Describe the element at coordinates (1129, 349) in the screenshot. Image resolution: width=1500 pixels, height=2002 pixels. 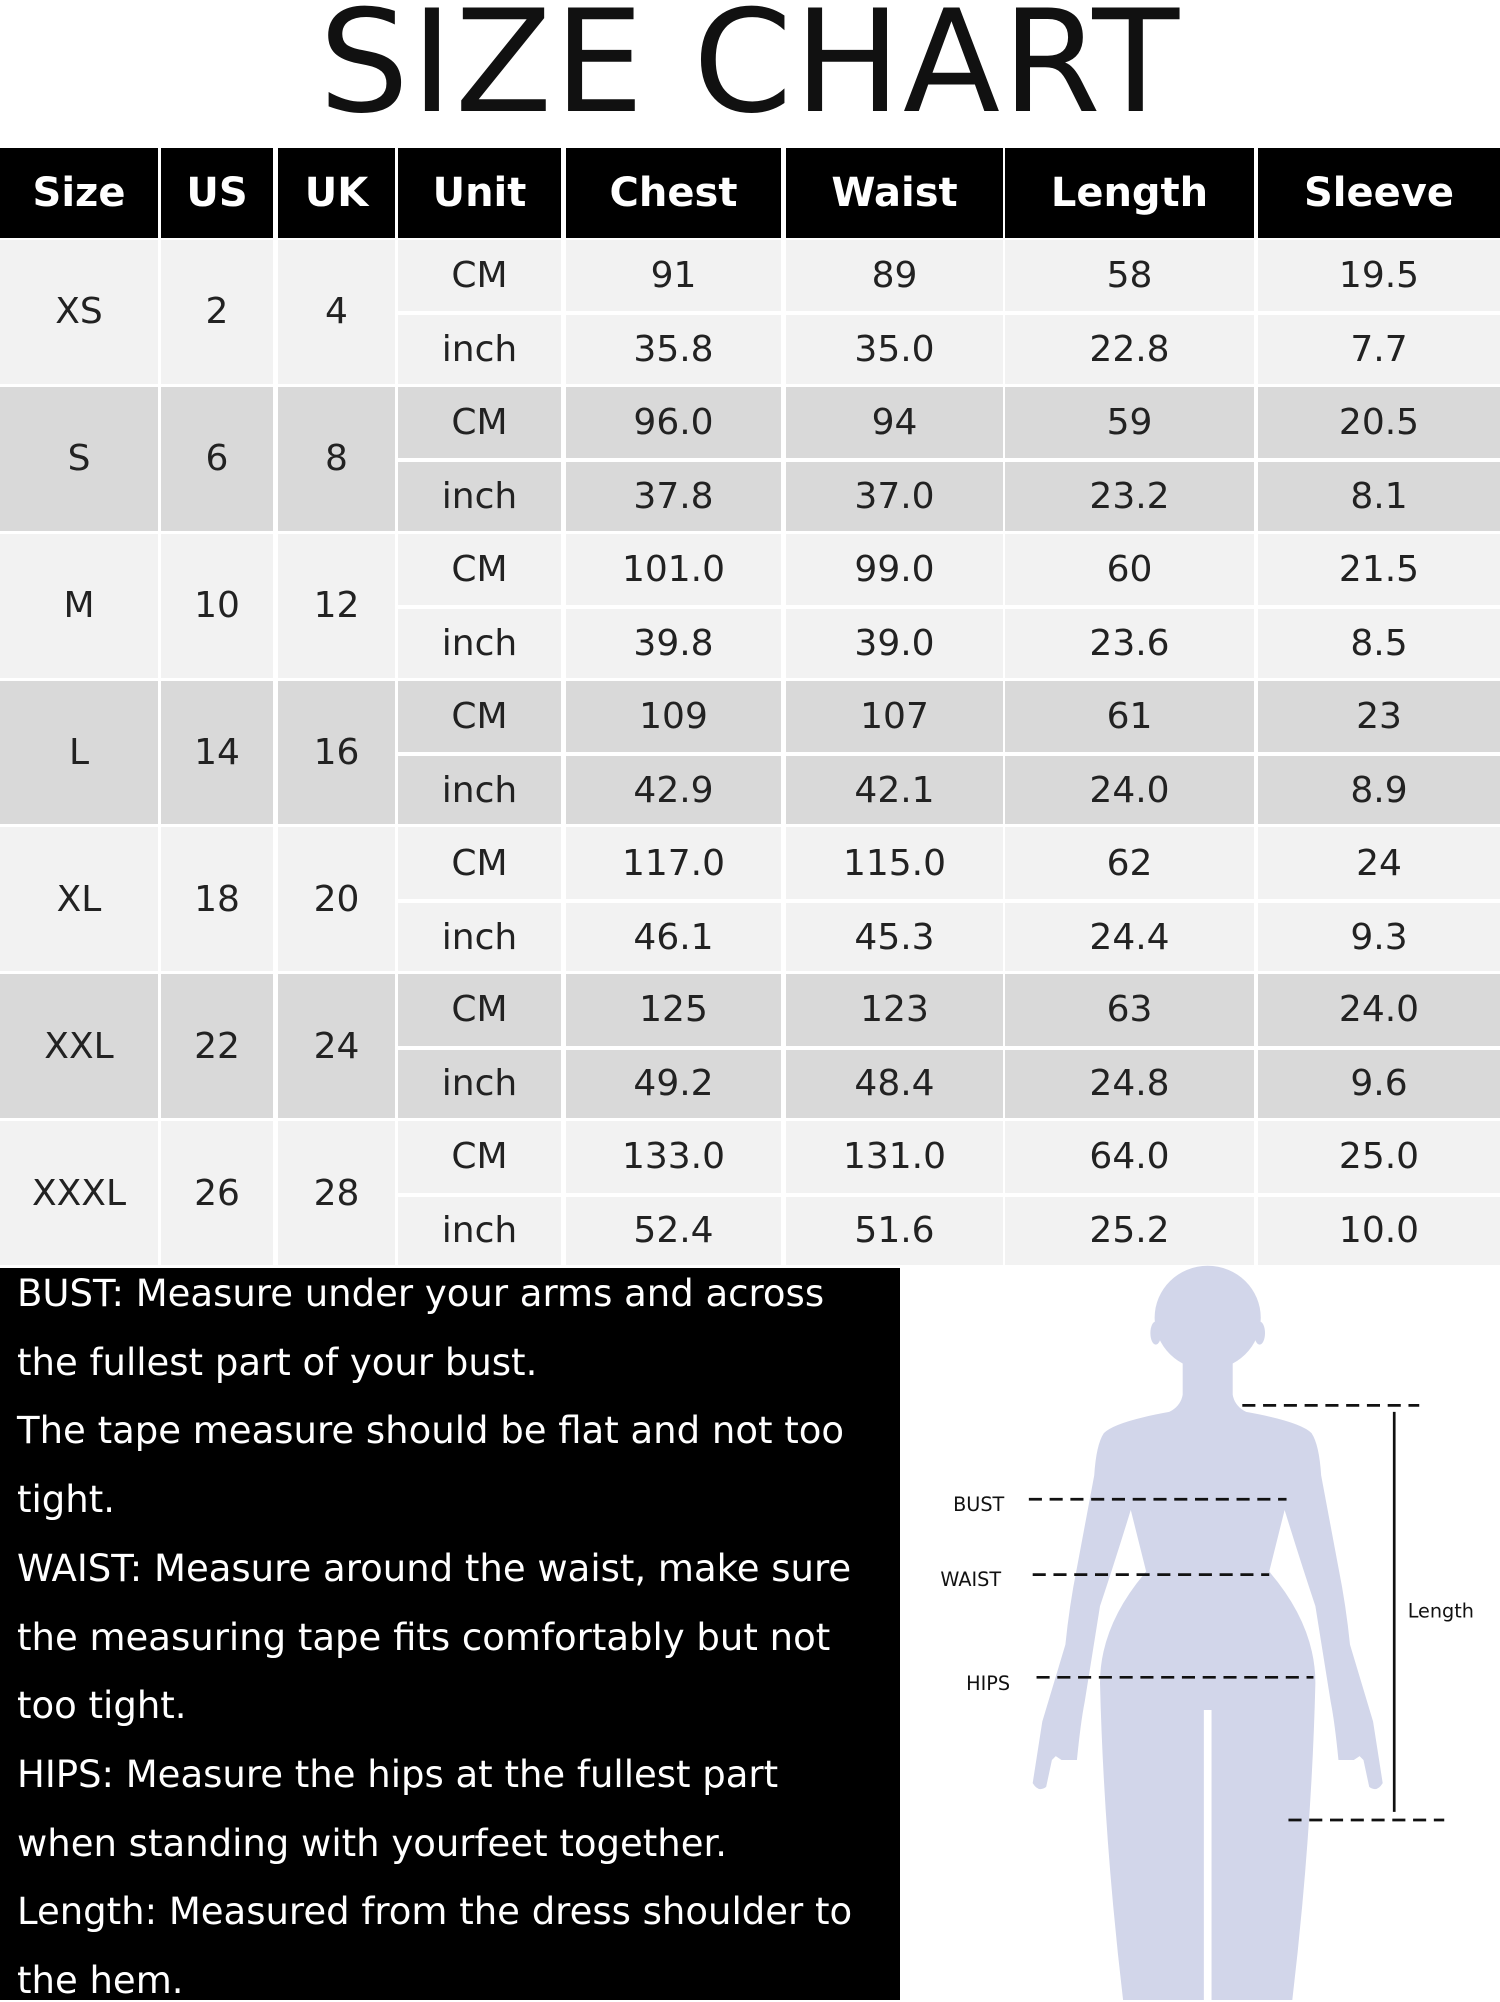
I see `length-inch-cell: 22.8` at that location.